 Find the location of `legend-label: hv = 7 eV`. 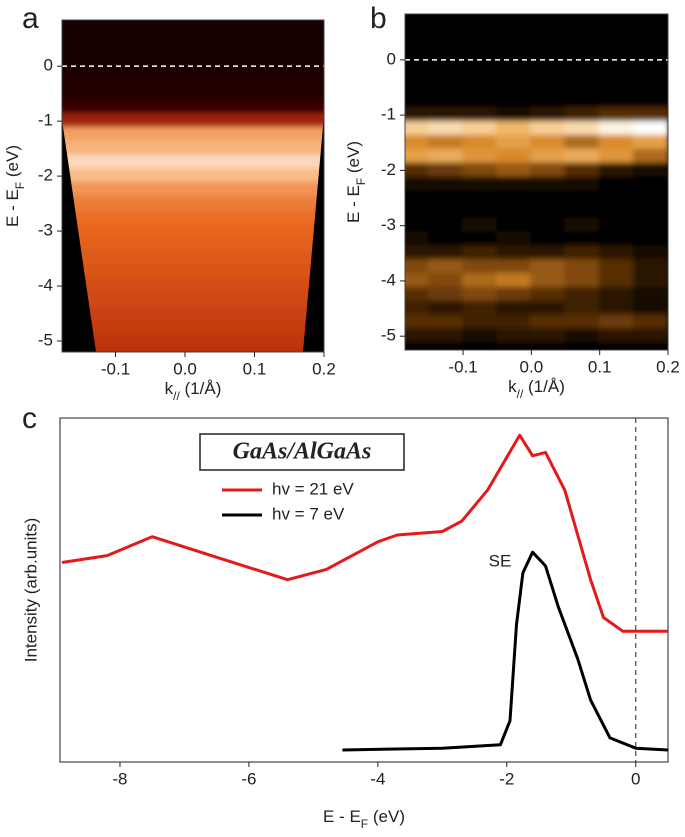

legend-label: hv = 7 eV is located at coordinates (308, 513).